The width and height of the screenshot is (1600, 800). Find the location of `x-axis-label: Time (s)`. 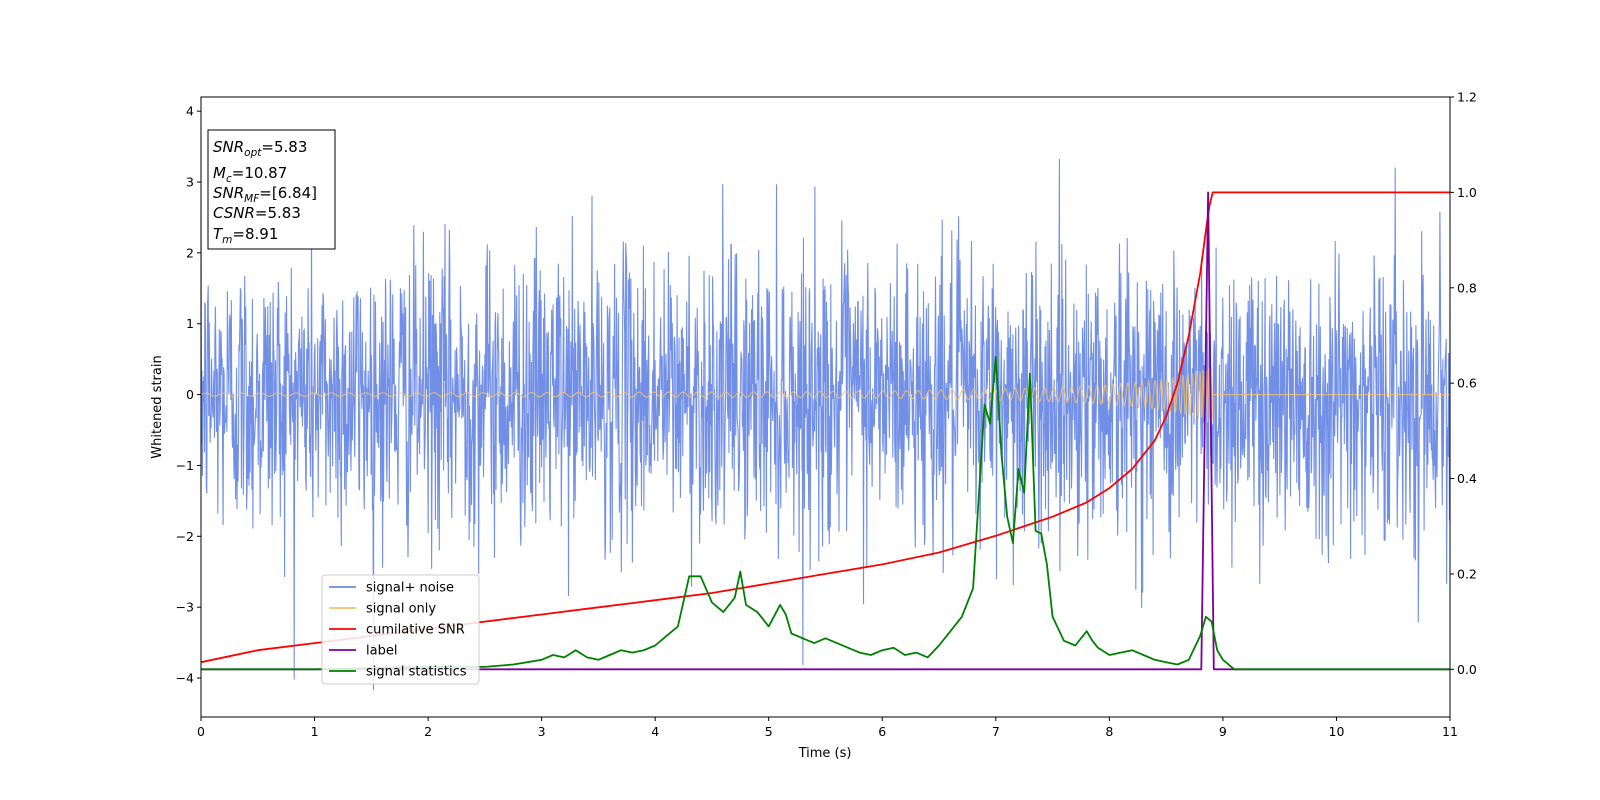

x-axis-label: Time (s) is located at coordinates (825, 753).